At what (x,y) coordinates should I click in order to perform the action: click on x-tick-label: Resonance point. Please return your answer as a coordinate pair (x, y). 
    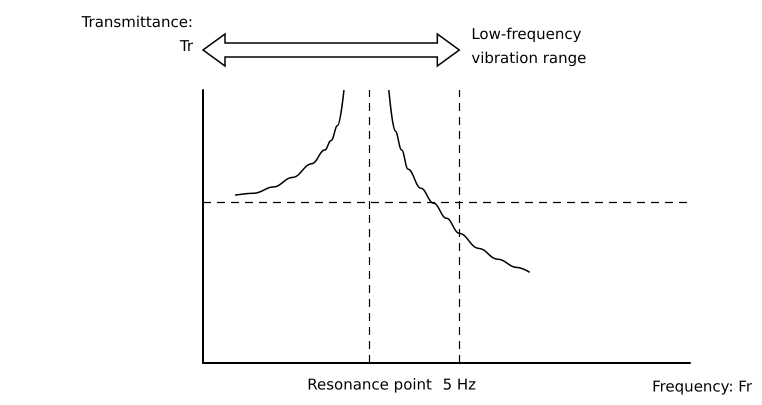
    Looking at the image, I should click on (369, 385).